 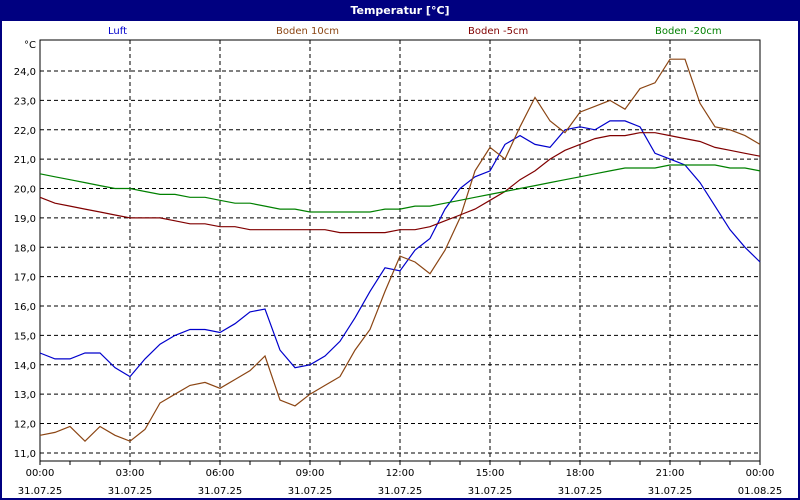 I want to click on y-tick-label: 19,0, so click(x=25, y=219).